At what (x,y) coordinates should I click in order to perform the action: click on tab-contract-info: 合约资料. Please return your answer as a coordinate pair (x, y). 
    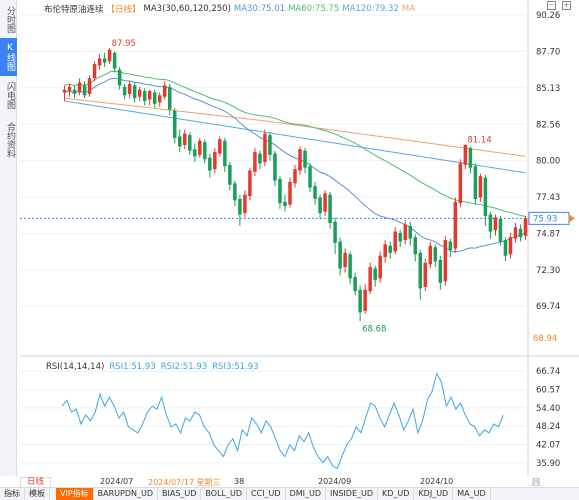
    Looking at the image, I should click on (10, 140).